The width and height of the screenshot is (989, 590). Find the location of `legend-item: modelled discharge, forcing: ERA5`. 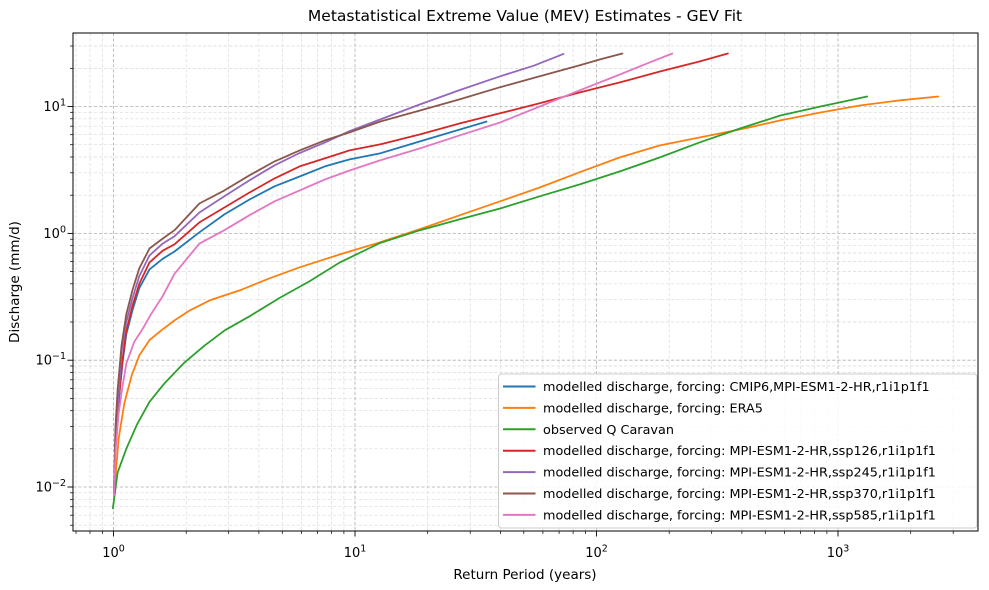

legend-item: modelled discharge, forcing: ERA5 is located at coordinates (633, 408).